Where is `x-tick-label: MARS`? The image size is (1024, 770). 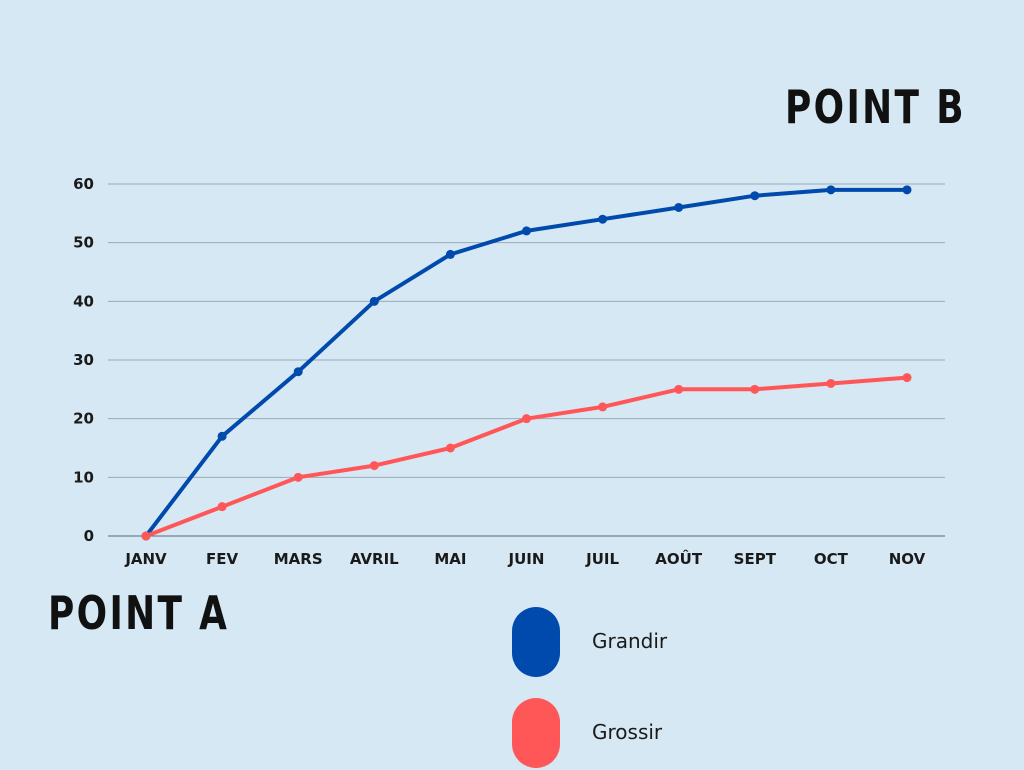 x-tick-label: MARS is located at coordinates (298, 559).